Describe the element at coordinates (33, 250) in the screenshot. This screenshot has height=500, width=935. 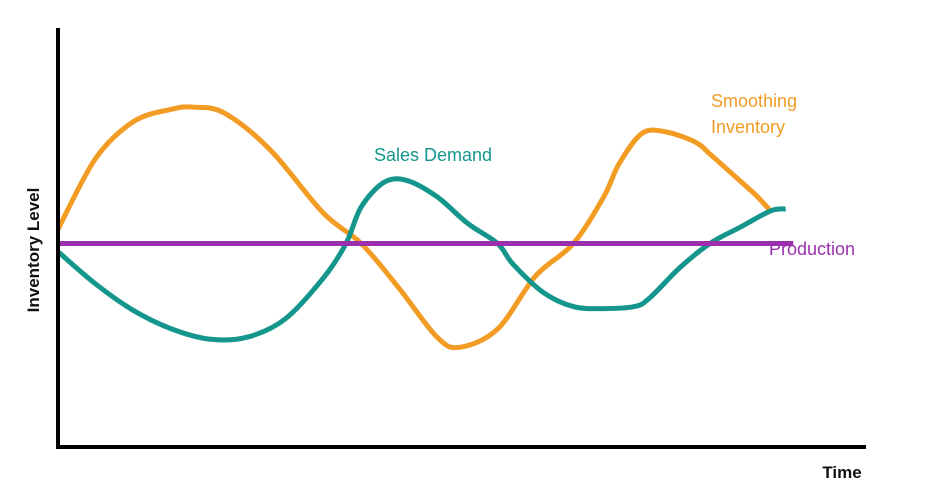
I see `y-axis-title: Inventory Level` at that location.